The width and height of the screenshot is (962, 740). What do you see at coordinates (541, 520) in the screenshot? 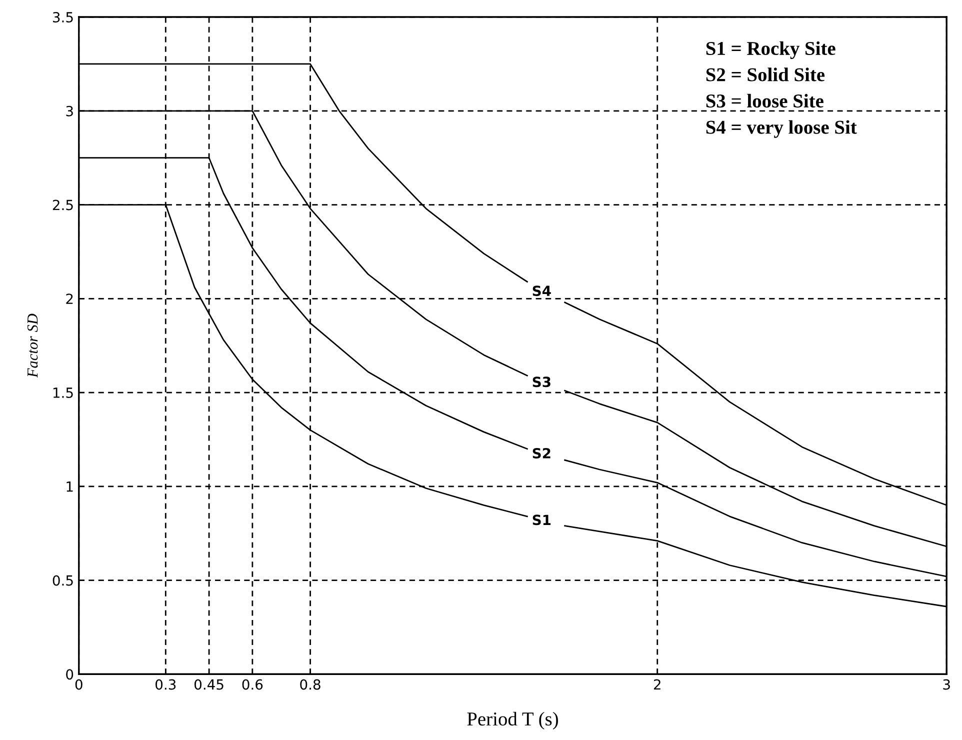
I see `series-label: S1` at bounding box center [541, 520].